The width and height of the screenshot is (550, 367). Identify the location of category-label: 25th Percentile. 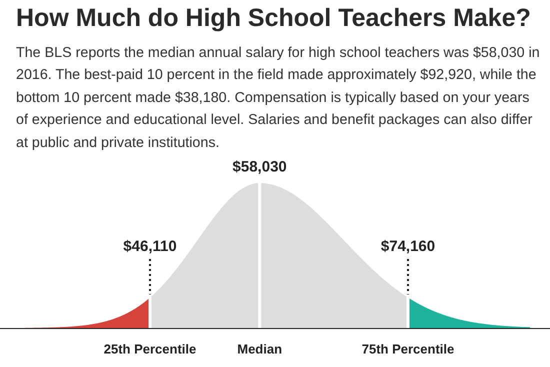
(150, 349).